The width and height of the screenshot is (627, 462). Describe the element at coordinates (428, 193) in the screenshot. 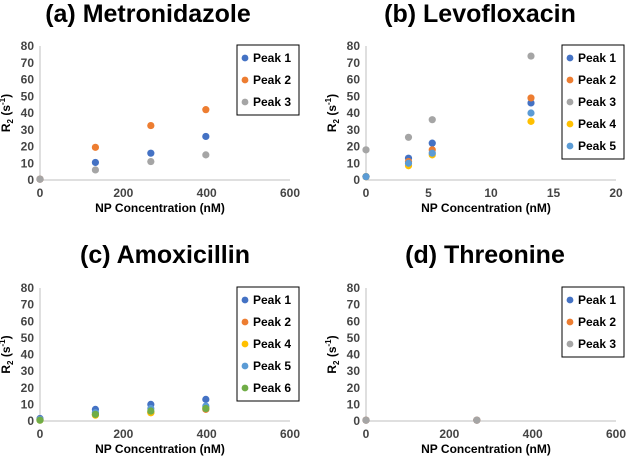

I see `x-tick-label: 5` at that location.